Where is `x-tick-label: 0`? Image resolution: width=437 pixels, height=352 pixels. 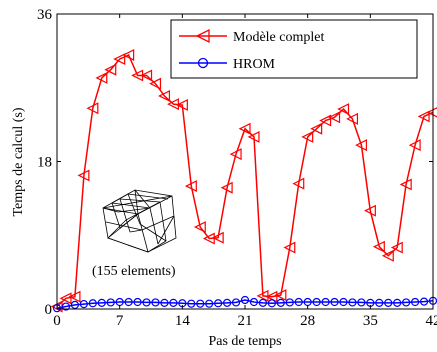
x-tick-label: 0 is located at coordinates (57, 321).